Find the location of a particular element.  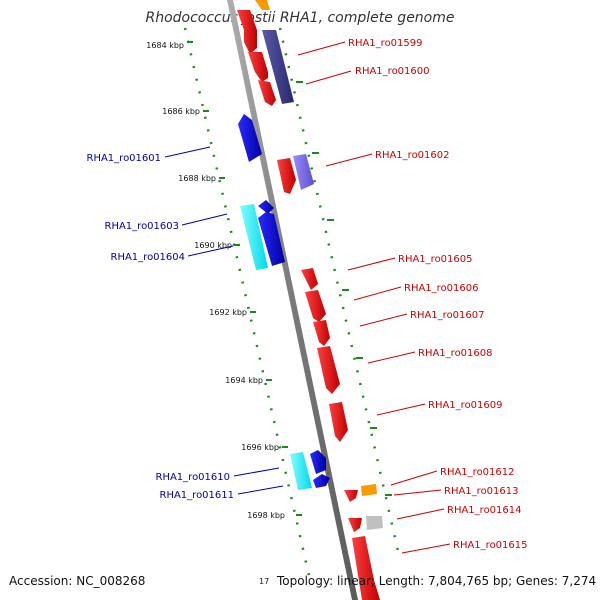

kbp-label: 1686 kbp is located at coordinates (181, 111).